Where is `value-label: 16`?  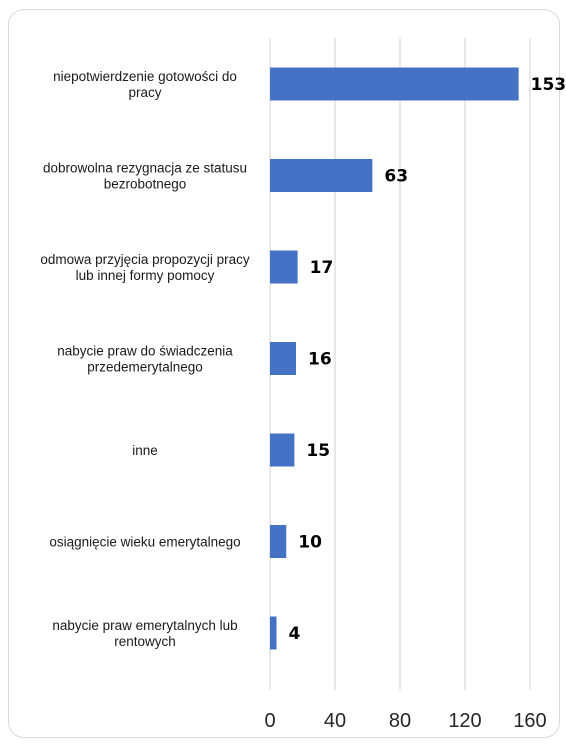
value-label: 16 is located at coordinates (320, 360).